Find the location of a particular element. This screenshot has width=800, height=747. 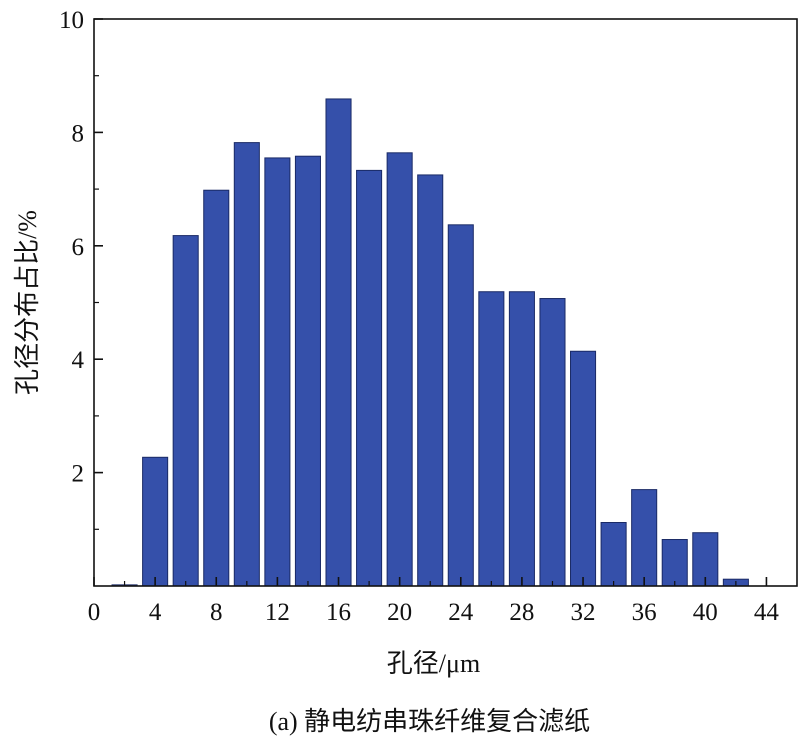

y-tick-label: 2 is located at coordinates (78, 474).